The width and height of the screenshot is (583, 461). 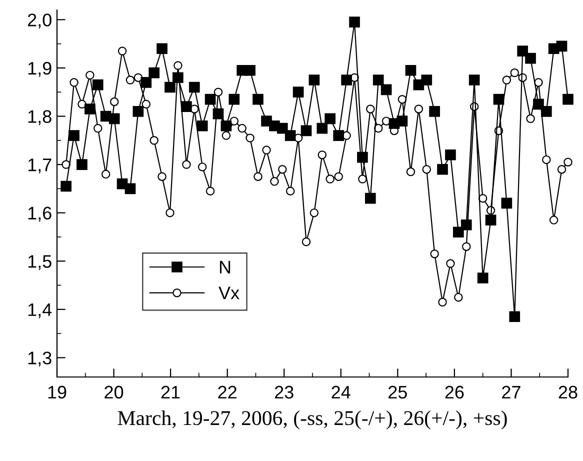 I want to click on y-tick-label: 2,0, so click(x=40, y=21).